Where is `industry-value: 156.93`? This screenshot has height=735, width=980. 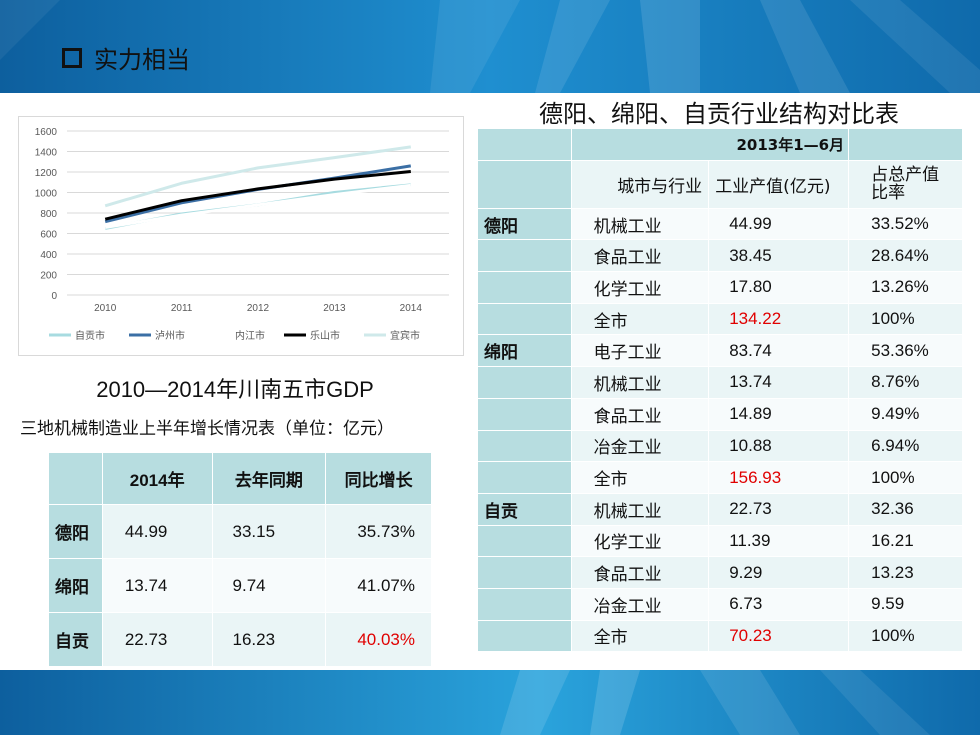 industry-value: 156.93 is located at coordinates (779, 477).